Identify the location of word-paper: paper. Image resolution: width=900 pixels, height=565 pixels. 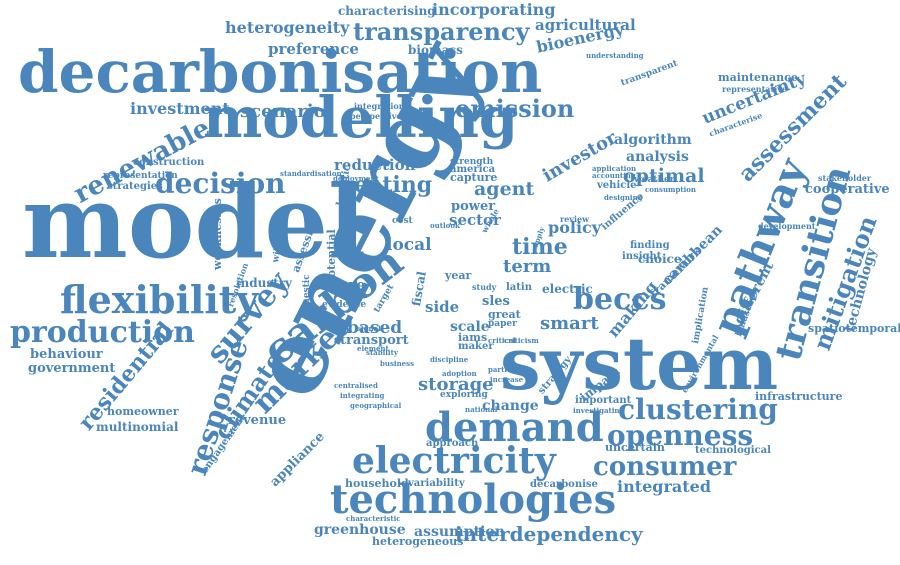
(502, 324).